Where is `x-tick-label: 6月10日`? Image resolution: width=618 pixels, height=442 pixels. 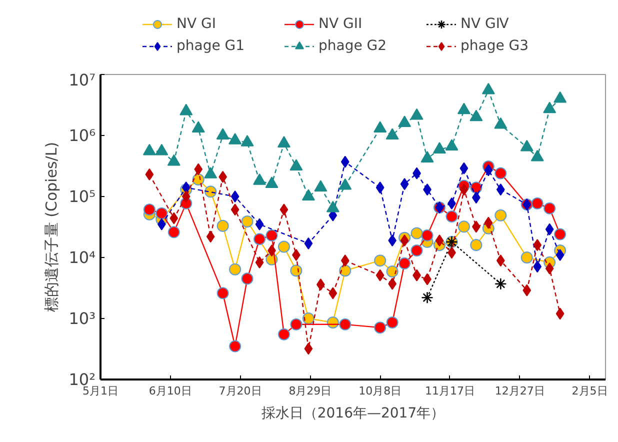
x-tick-label: 6月10日 is located at coordinates (170, 391).